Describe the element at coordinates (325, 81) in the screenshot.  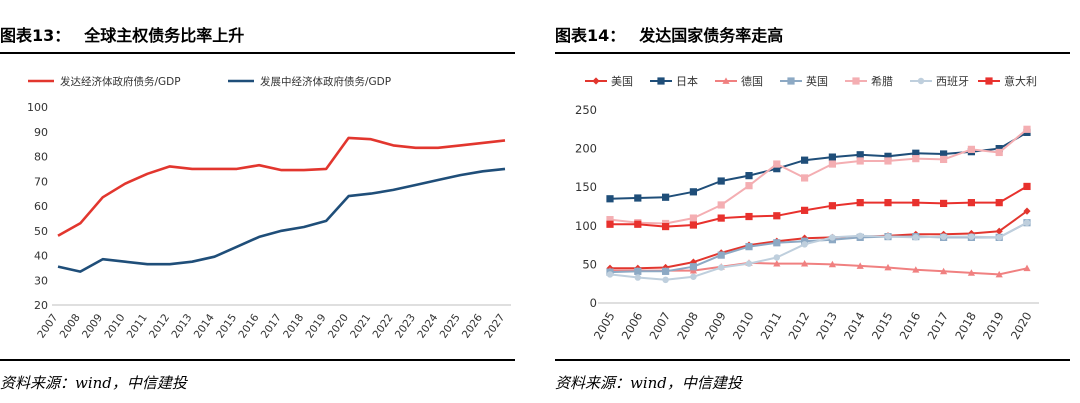
I see `legend-label-1: 发展中经济体政府债务/GDP` at that location.